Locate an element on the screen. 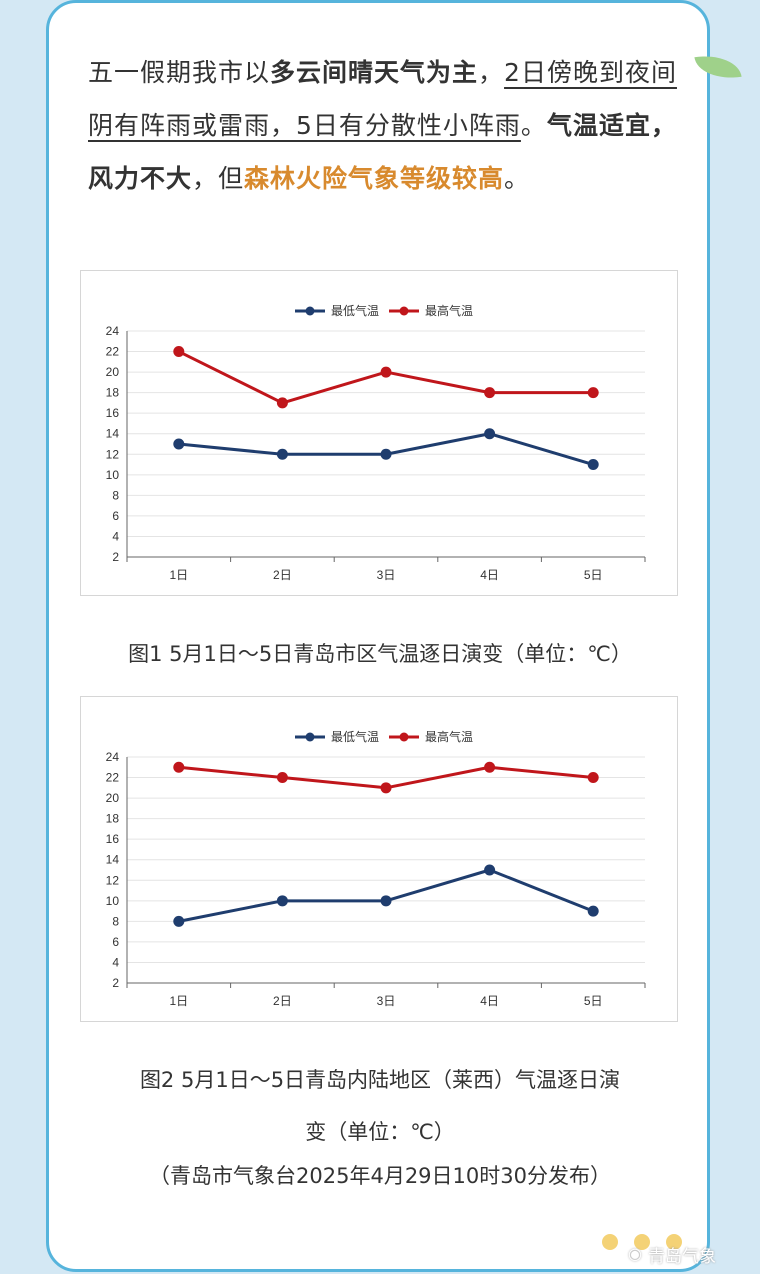 The width and height of the screenshot is (760, 1274). intro-text-2: ， is located at coordinates (491, 72).